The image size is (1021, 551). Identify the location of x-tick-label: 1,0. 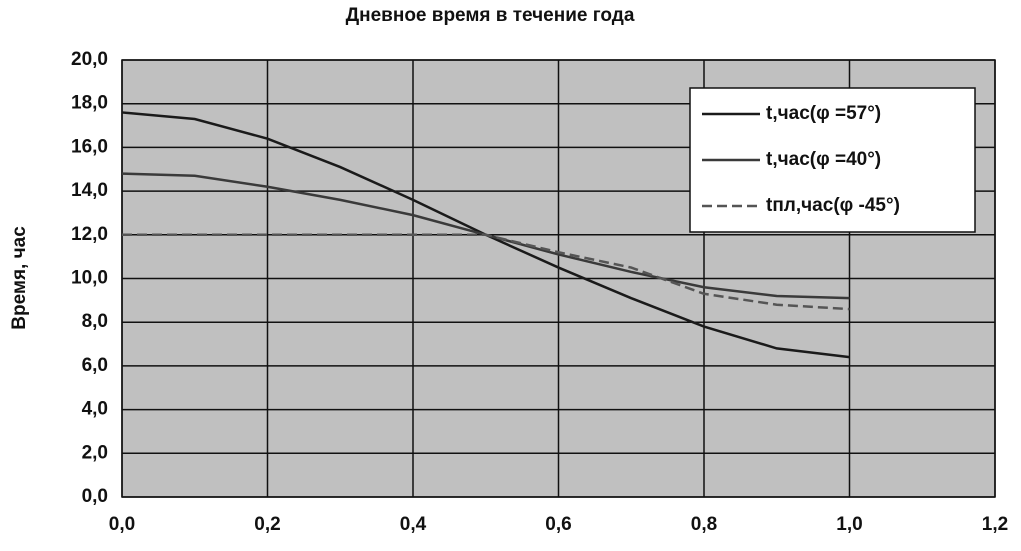
(849, 524).